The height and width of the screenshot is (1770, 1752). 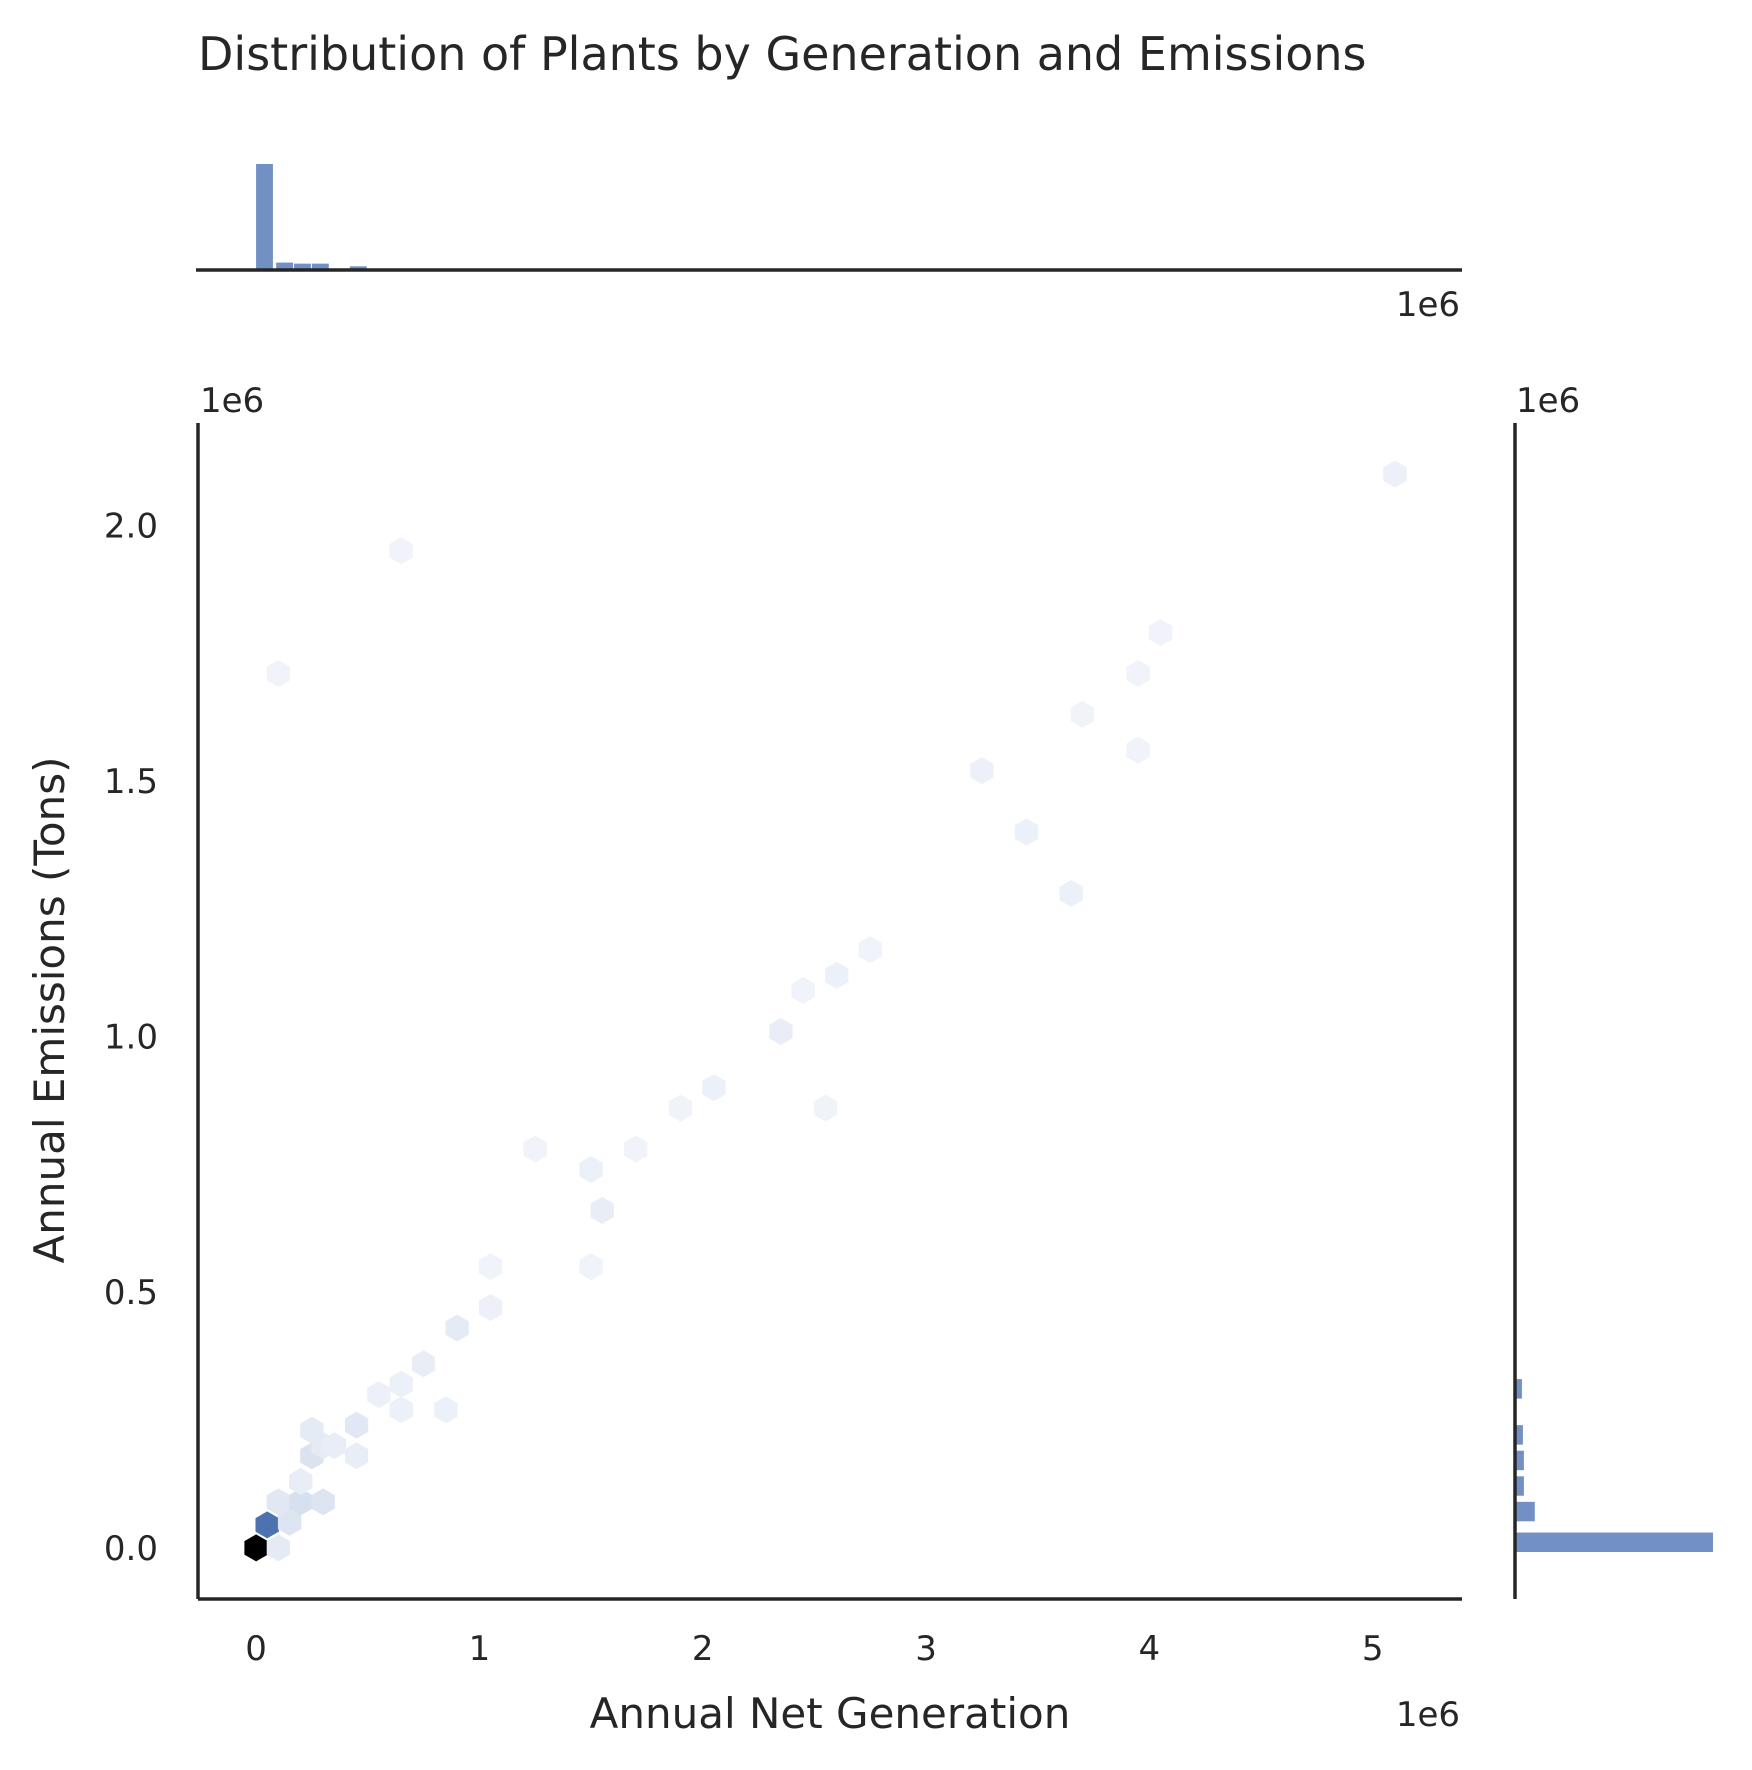 What do you see at coordinates (830, 1713) in the screenshot?
I see `x-axis-label: Annual Net Generation` at bounding box center [830, 1713].